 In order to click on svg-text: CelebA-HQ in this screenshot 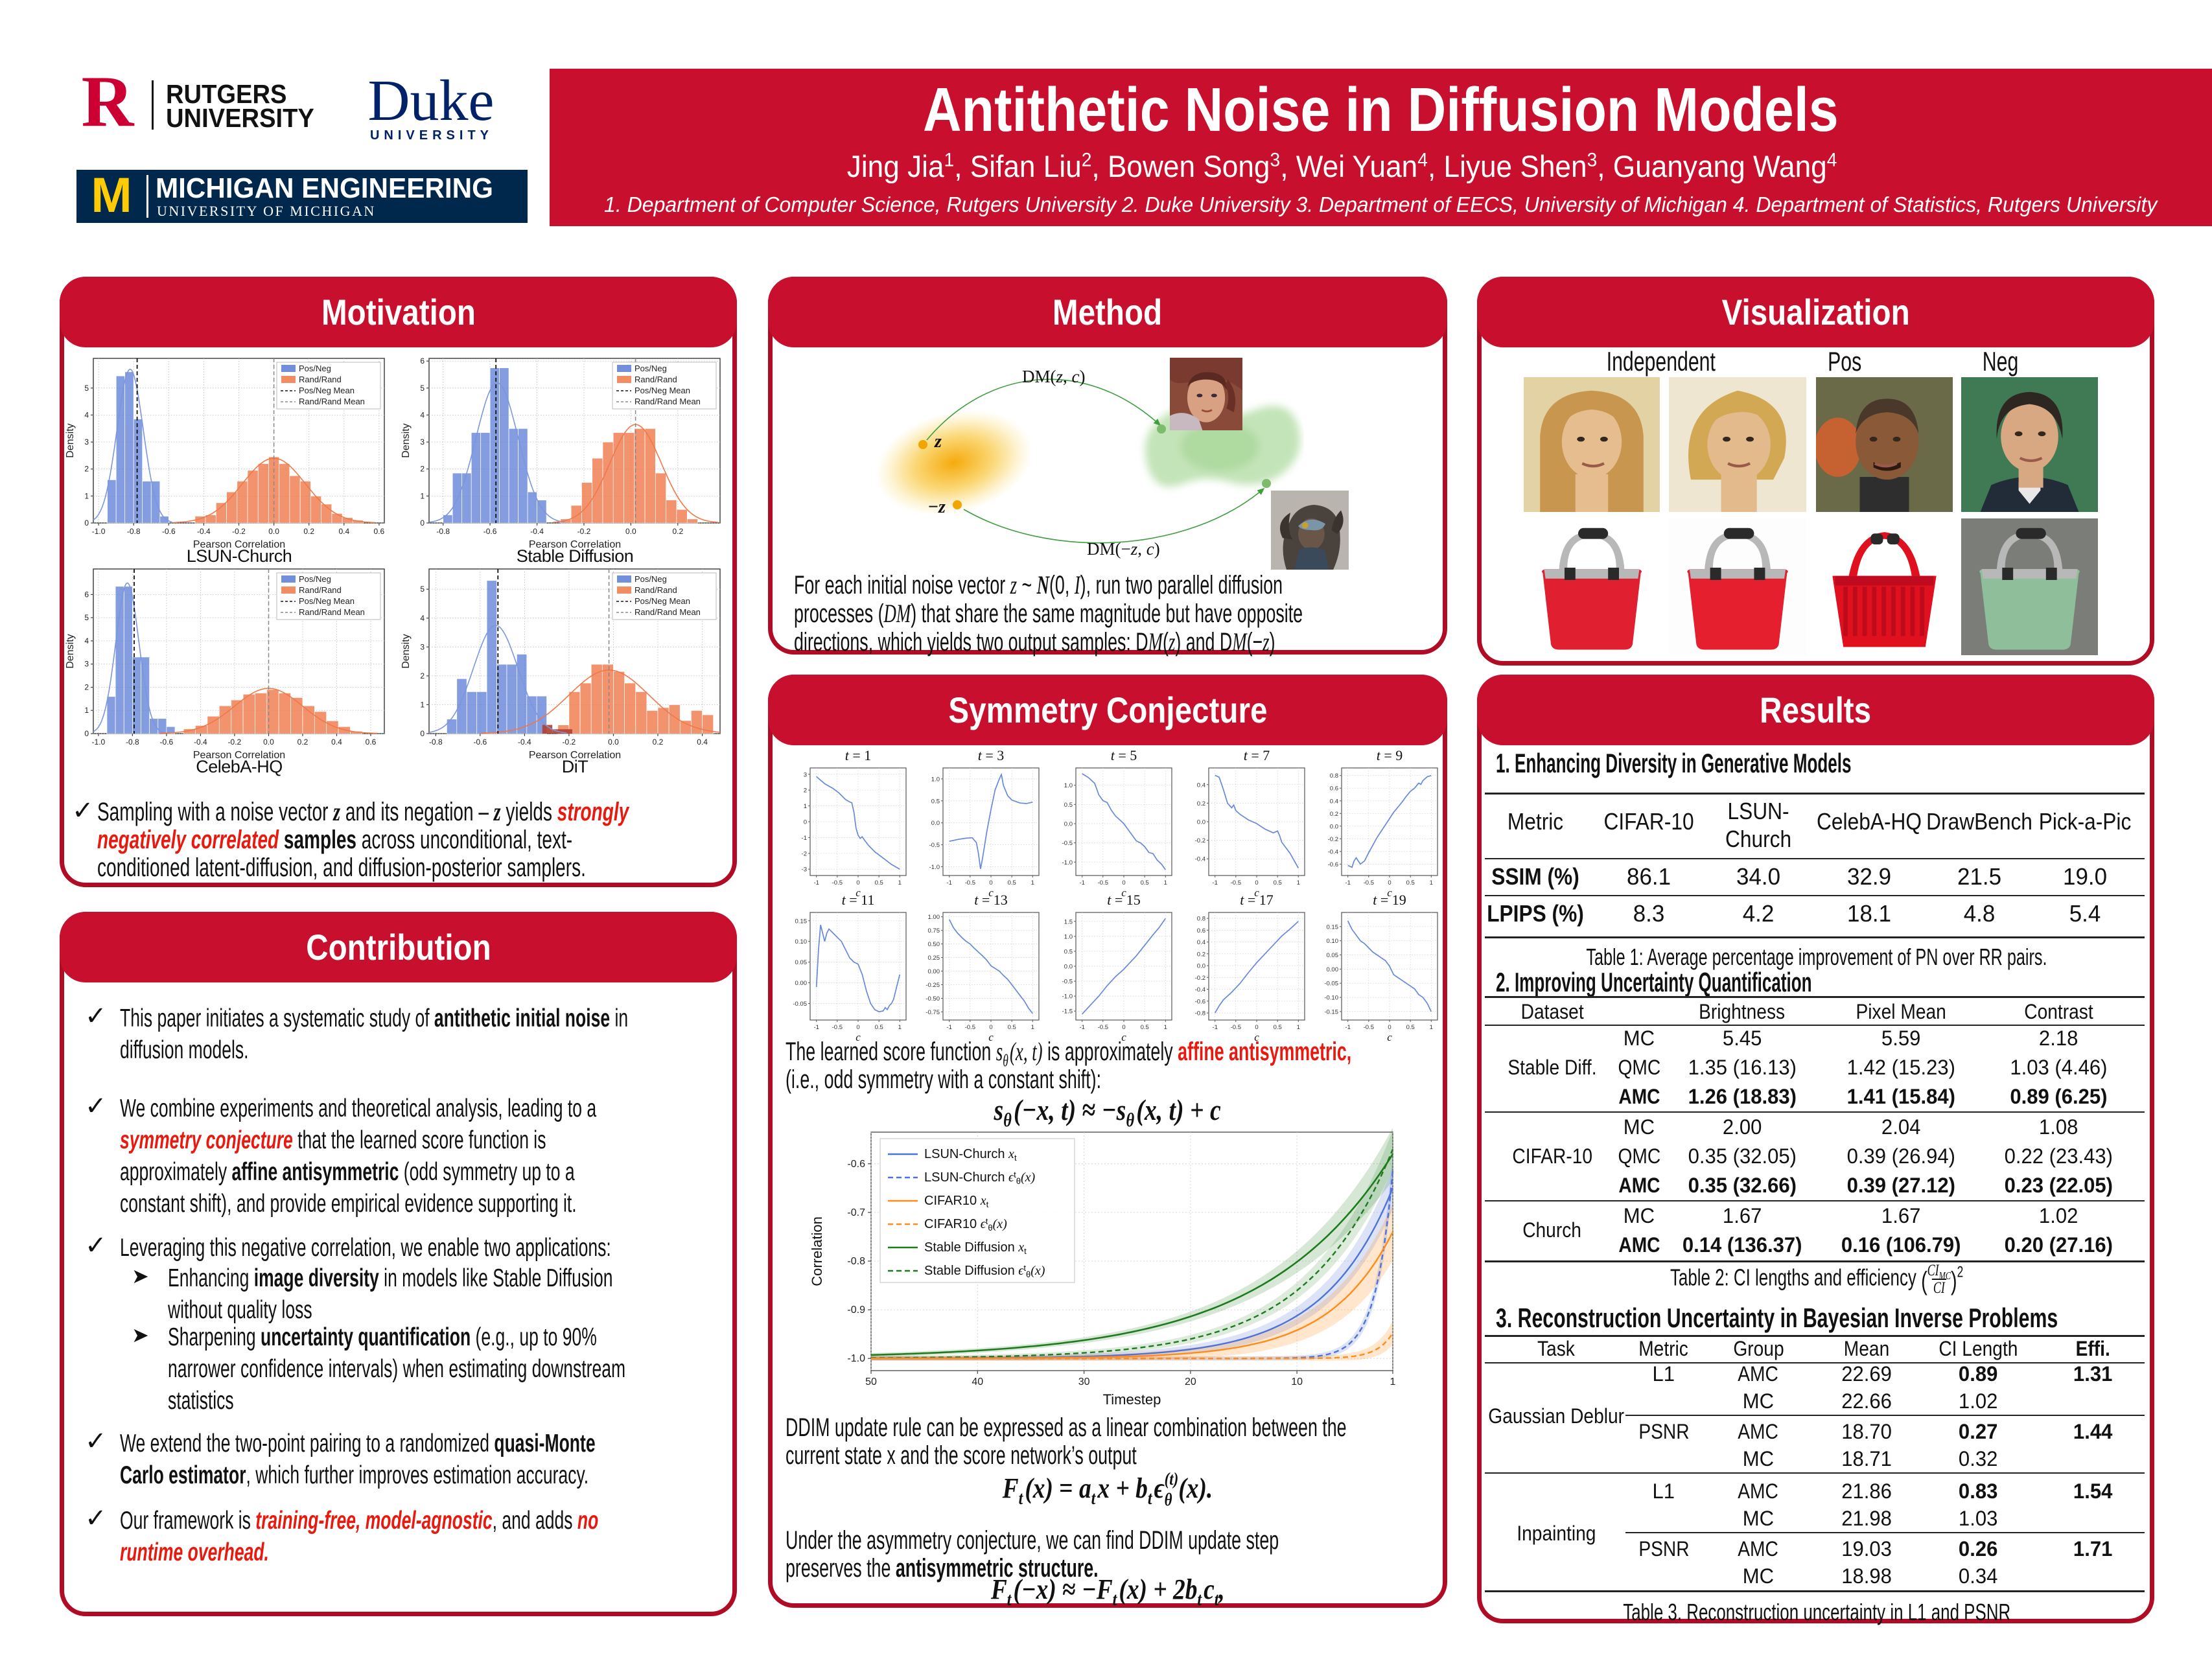, I will do `click(239, 766)`.